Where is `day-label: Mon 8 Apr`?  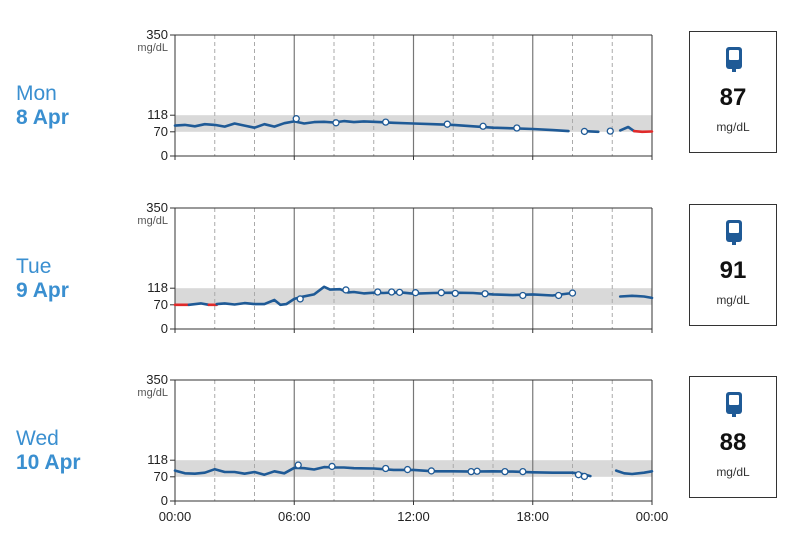
day-label: Mon 8 Apr is located at coordinates (42, 106).